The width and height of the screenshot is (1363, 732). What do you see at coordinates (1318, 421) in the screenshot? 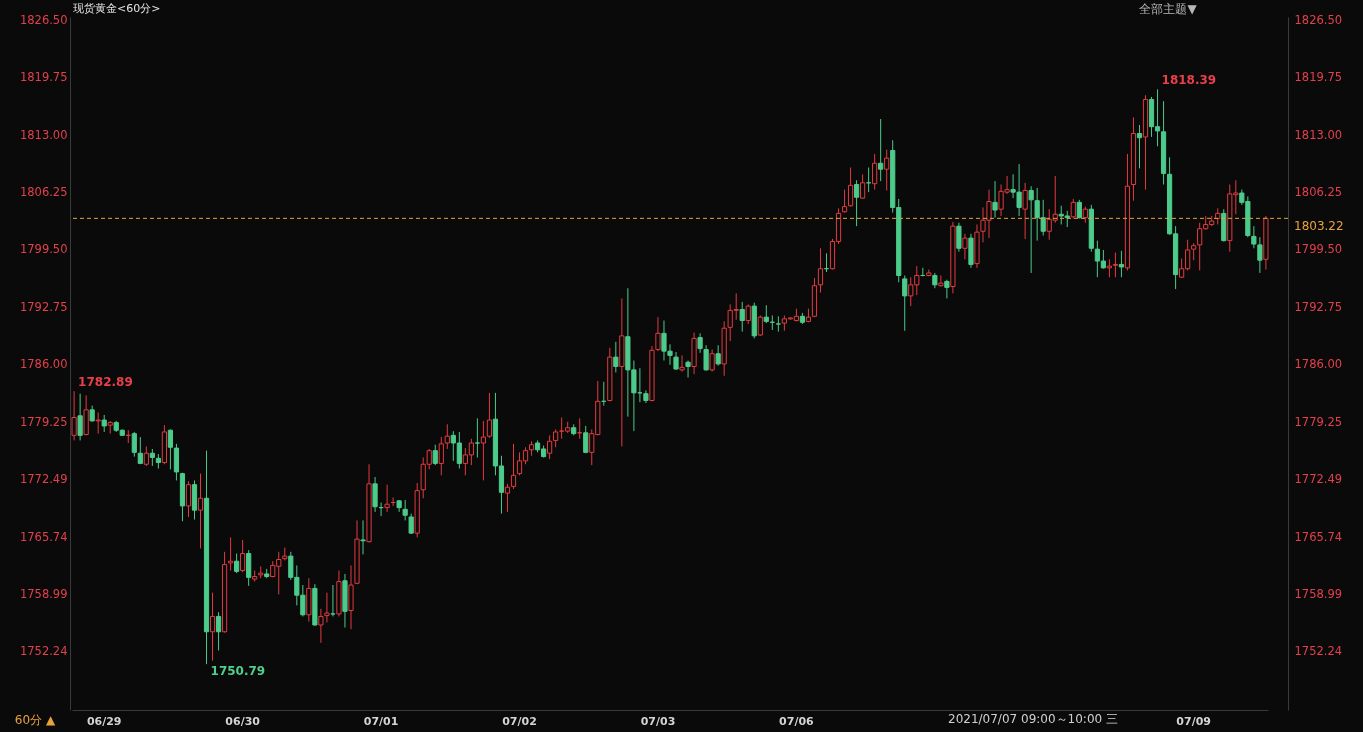
I see `y2-tick-label: 1779.25` at bounding box center [1318, 421].